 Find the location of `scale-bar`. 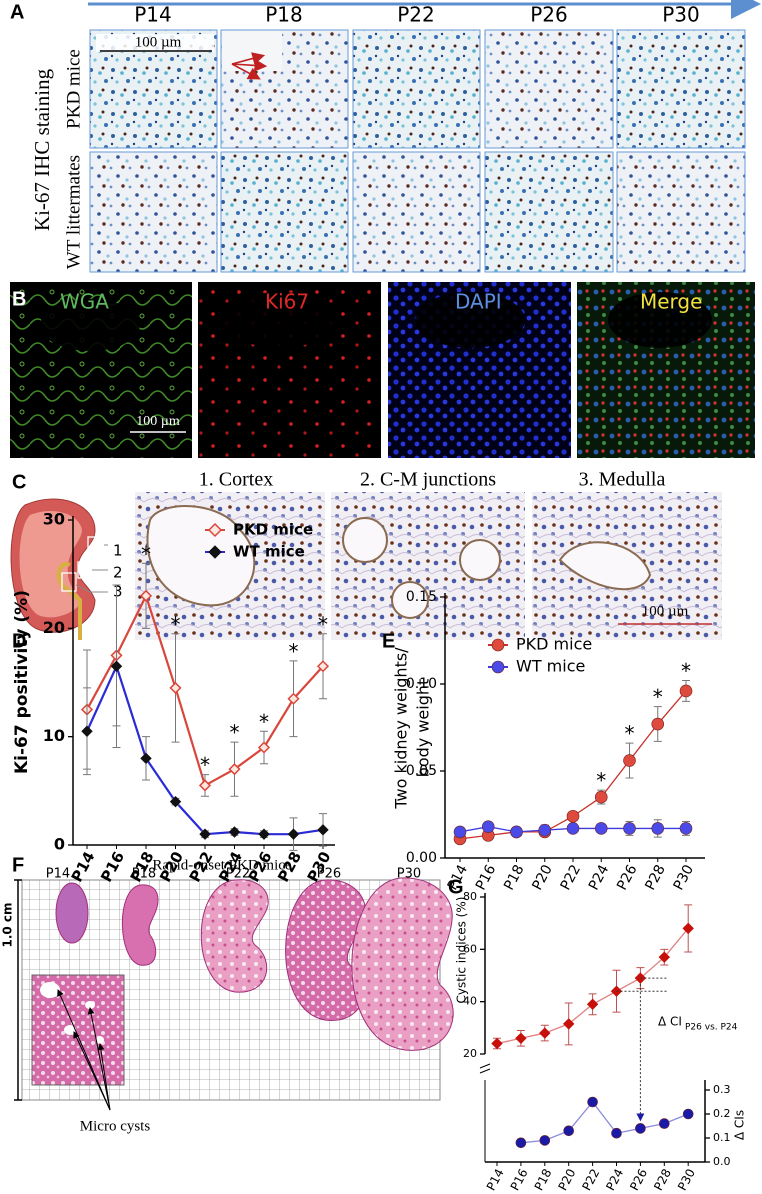

scale-bar is located at coordinates (18, 990).